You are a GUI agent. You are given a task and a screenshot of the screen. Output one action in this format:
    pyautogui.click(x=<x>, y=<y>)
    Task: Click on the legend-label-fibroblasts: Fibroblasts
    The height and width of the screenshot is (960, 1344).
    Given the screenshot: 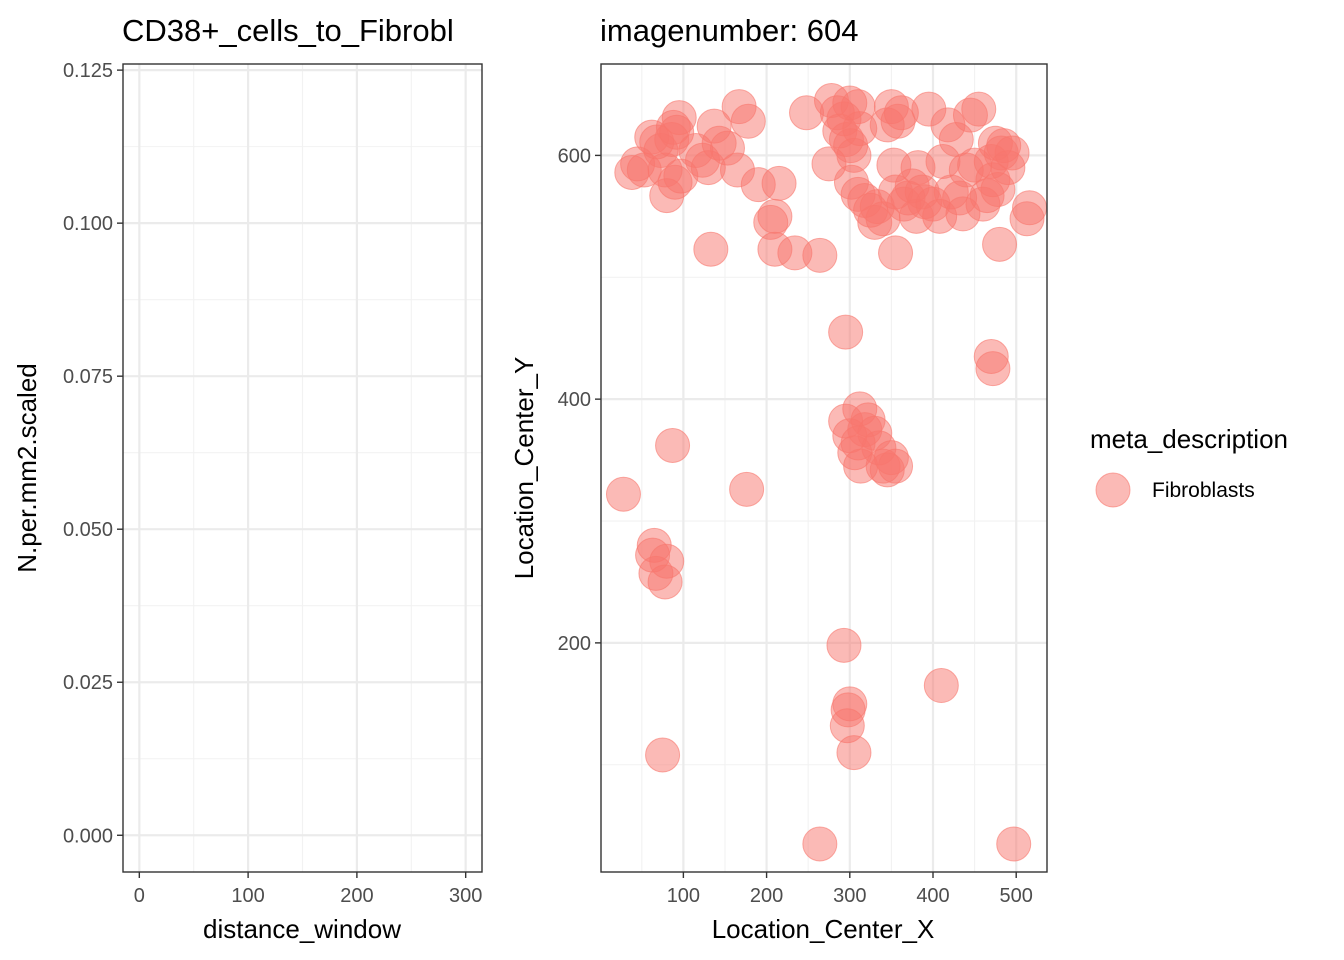 What is the action you would take?
    pyautogui.click(x=1203, y=490)
    